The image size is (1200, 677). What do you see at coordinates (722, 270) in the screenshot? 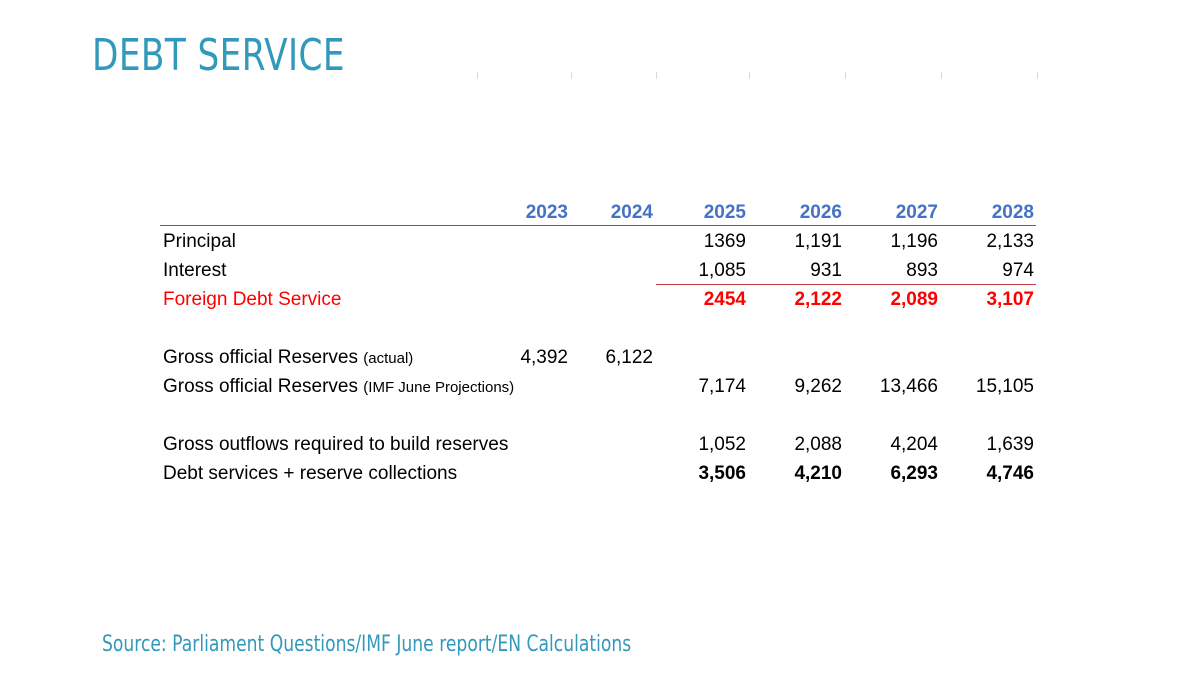
I see `table-cell: 1,085` at bounding box center [722, 270].